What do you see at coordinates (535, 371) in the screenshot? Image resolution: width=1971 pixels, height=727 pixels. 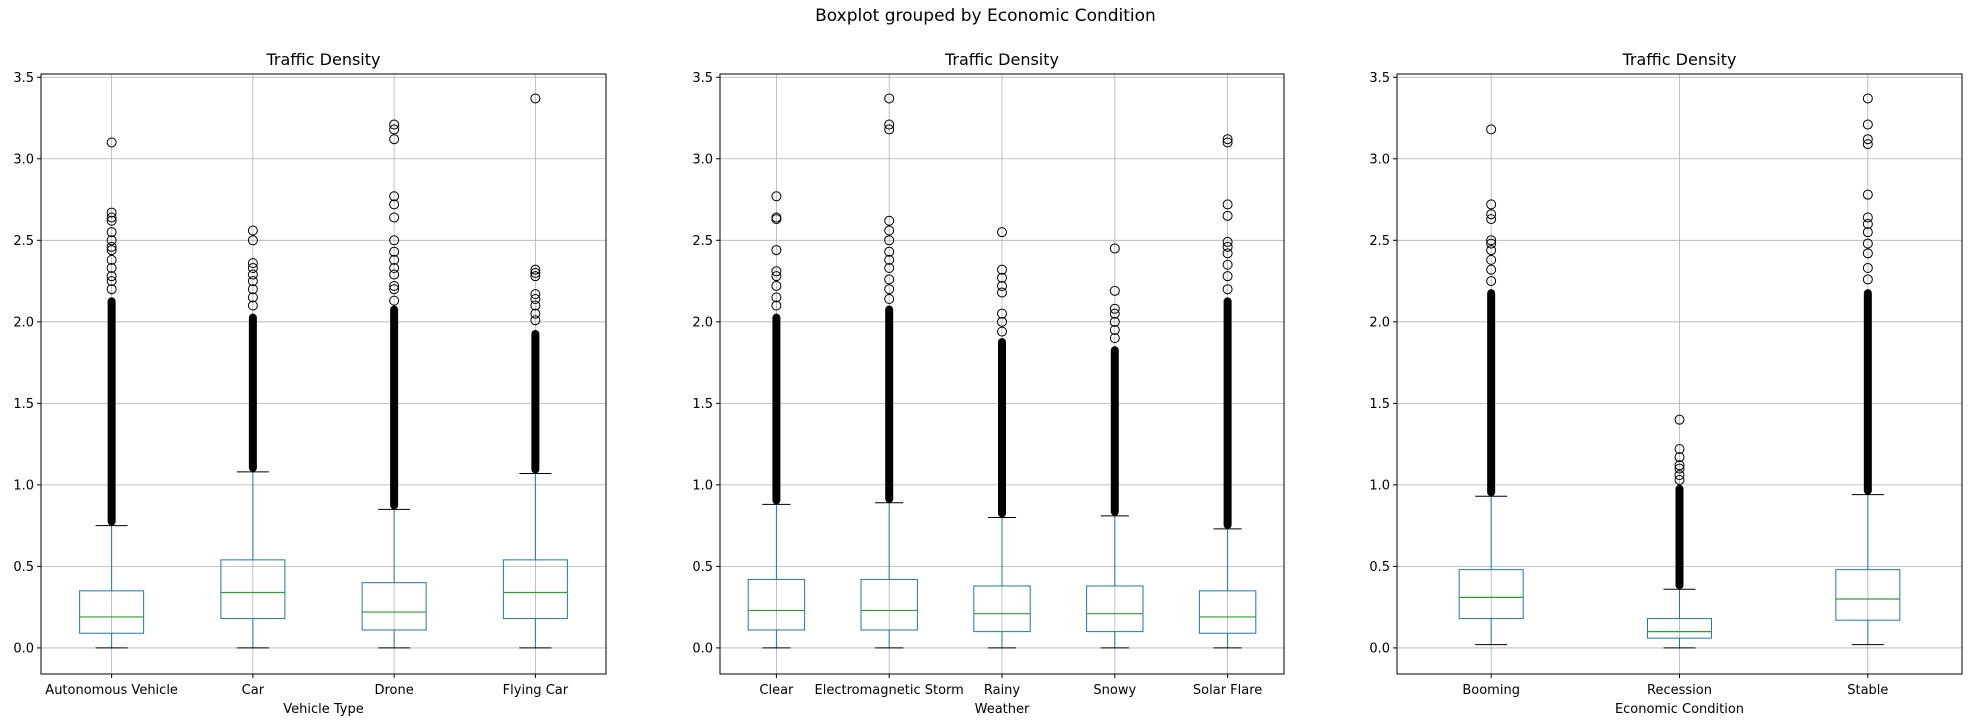 I see `box-flying-car` at bounding box center [535, 371].